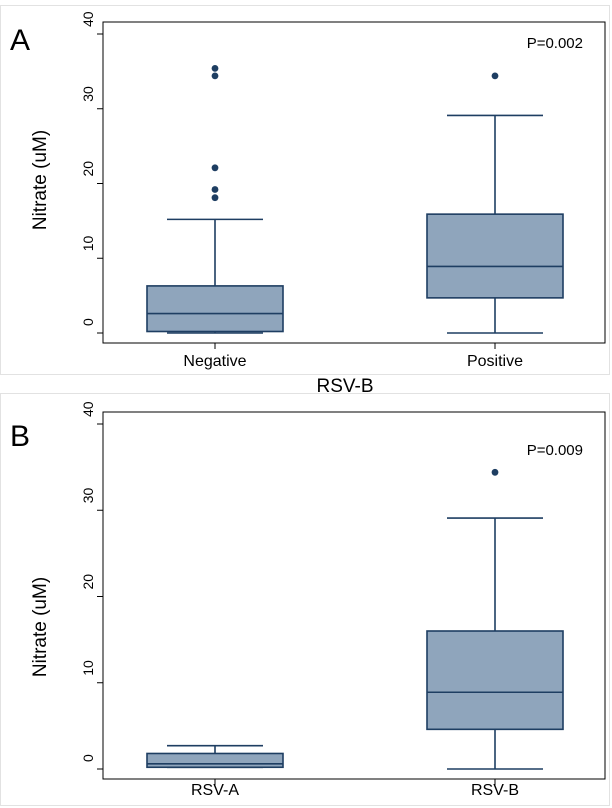 The height and width of the screenshot is (808, 612). Describe the element at coordinates (214, 361) in the screenshot. I see `x-tick-label: Negative` at that location.